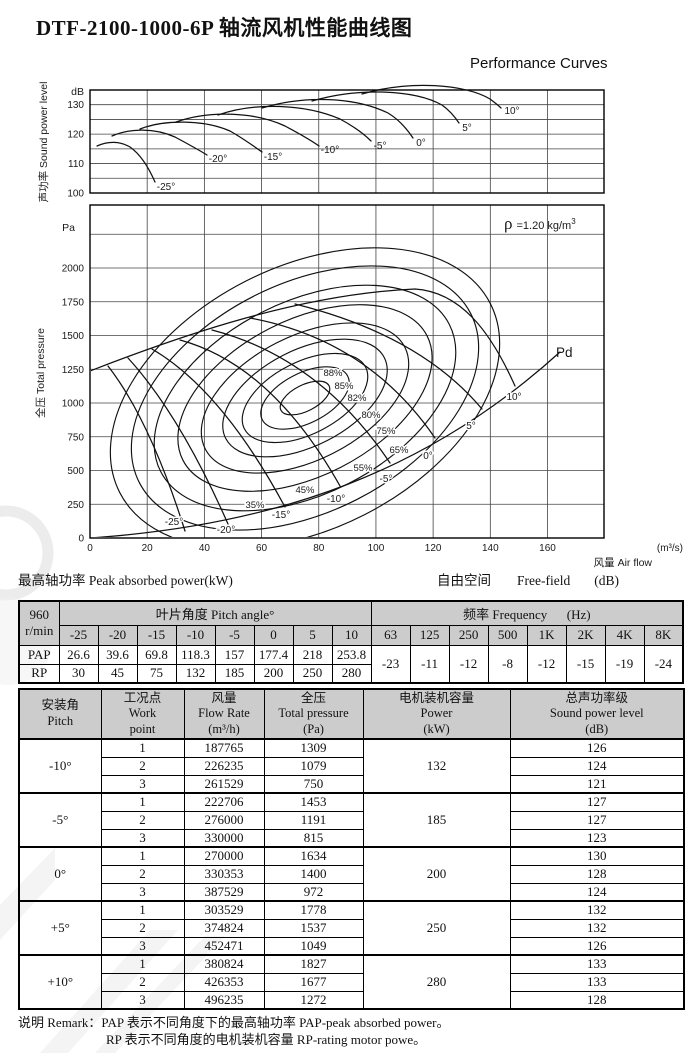 Image resolution: width=700 pixels, height=1053 pixels. Describe the element at coordinates (663, 635) in the screenshot. I see `freq-col-header: 8K` at that location.